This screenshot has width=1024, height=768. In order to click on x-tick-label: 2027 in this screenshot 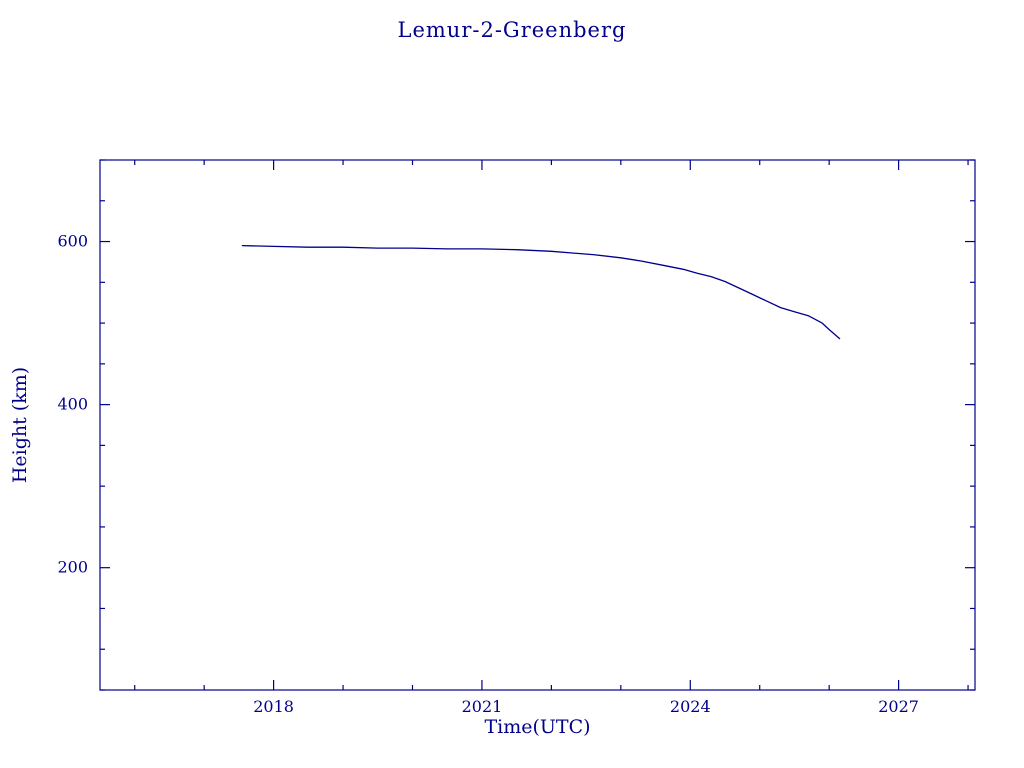, I will do `click(898, 706)`.